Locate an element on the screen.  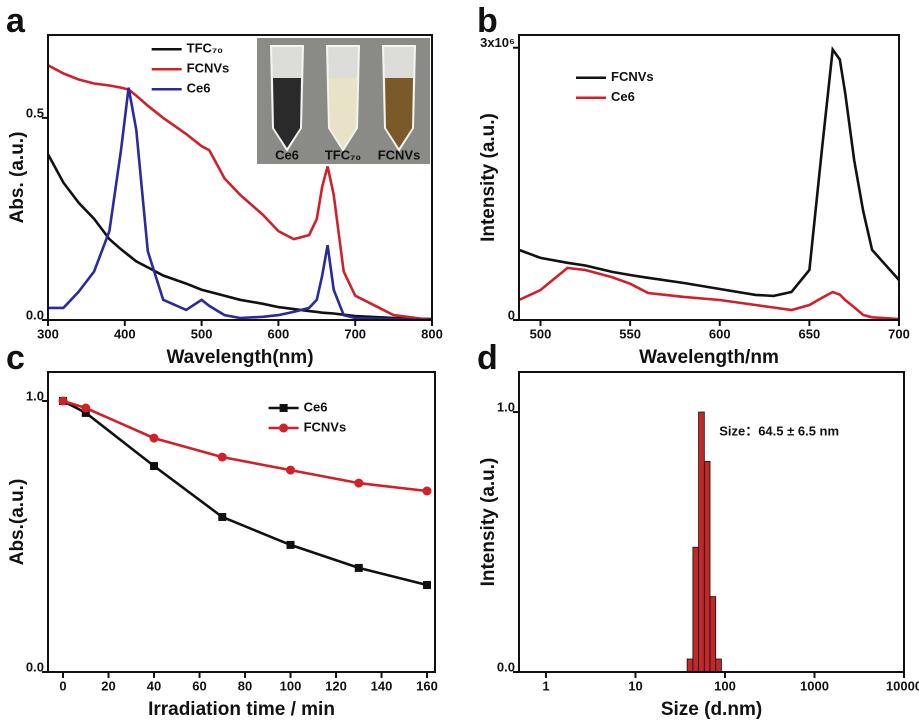
panel-label: a is located at coordinates (16, 21).